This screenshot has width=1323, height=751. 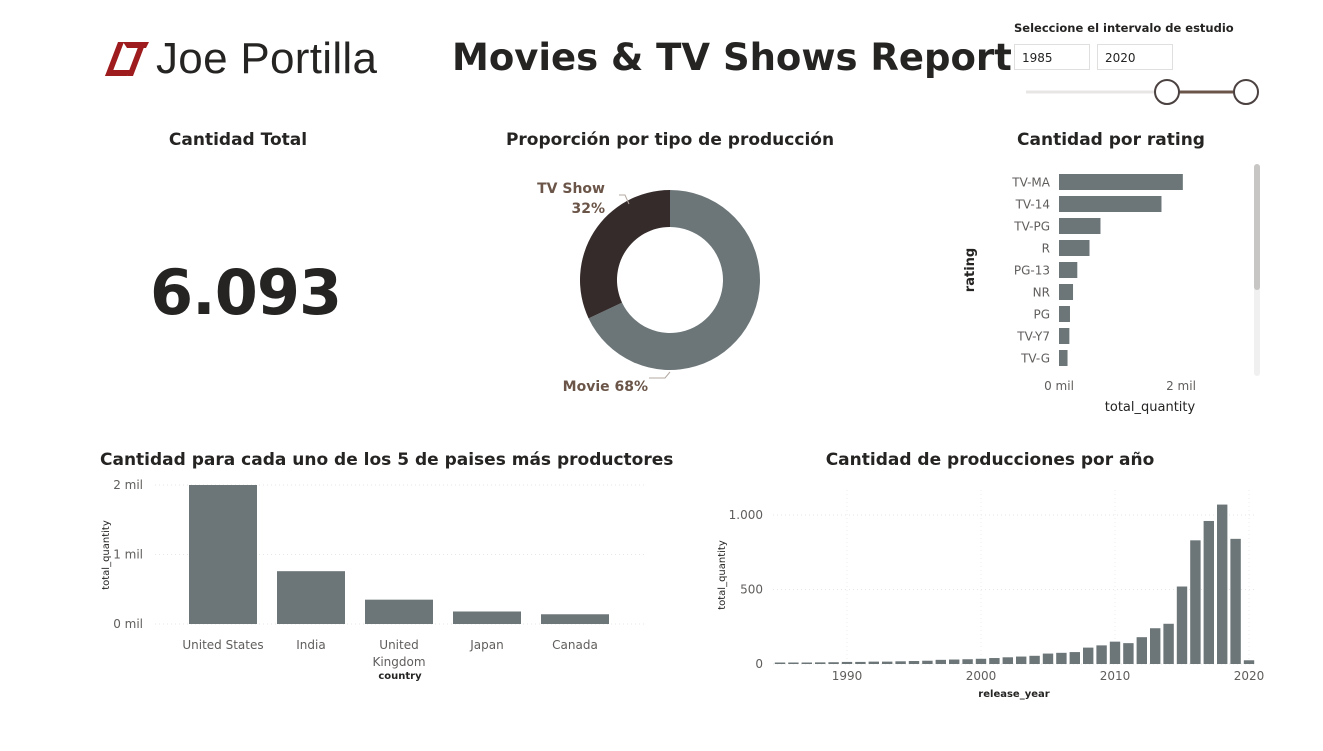 What do you see at coordinates (398, 653) in the screenshot?
I see `country-label: United Kingdom` at bounding box center [398, 653].